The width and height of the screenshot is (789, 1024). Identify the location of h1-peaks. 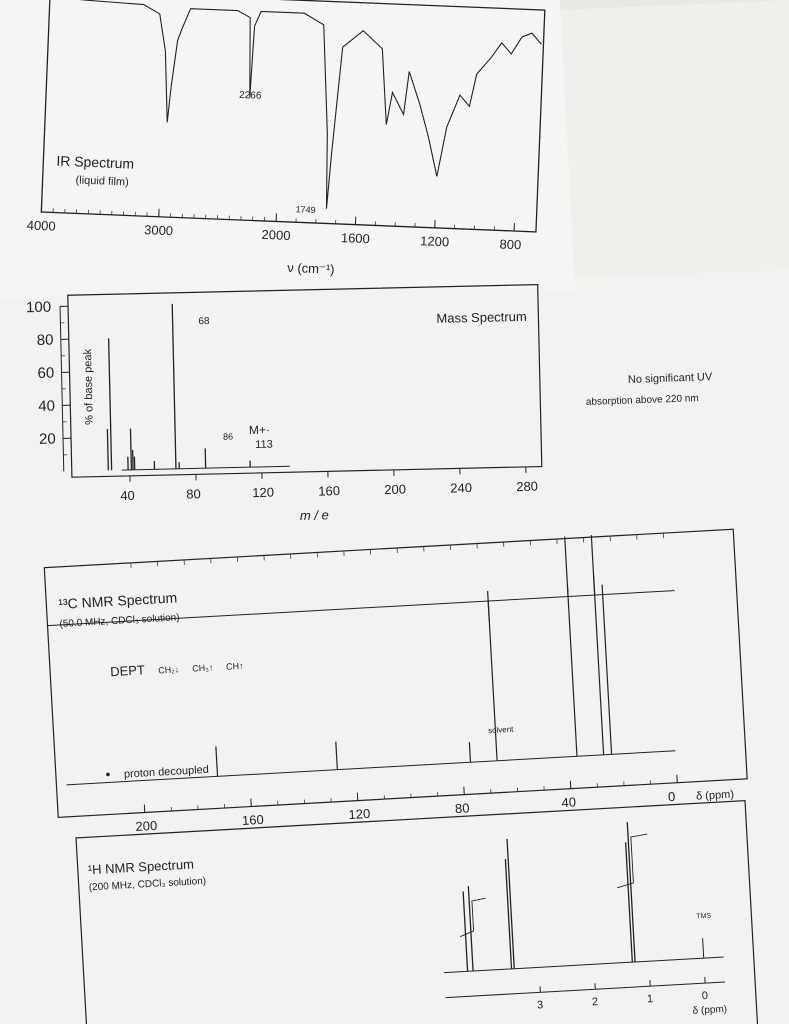
(584, 898).